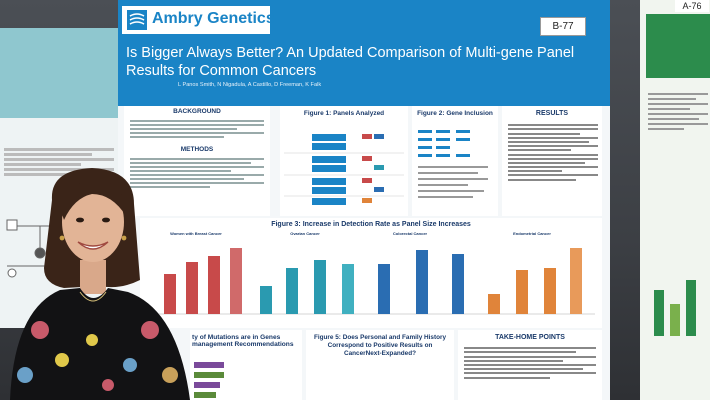  What do you see at coordinates (380, 365) in the screenshot?
I see `figure5-panel` at bounding box center [380, 365].